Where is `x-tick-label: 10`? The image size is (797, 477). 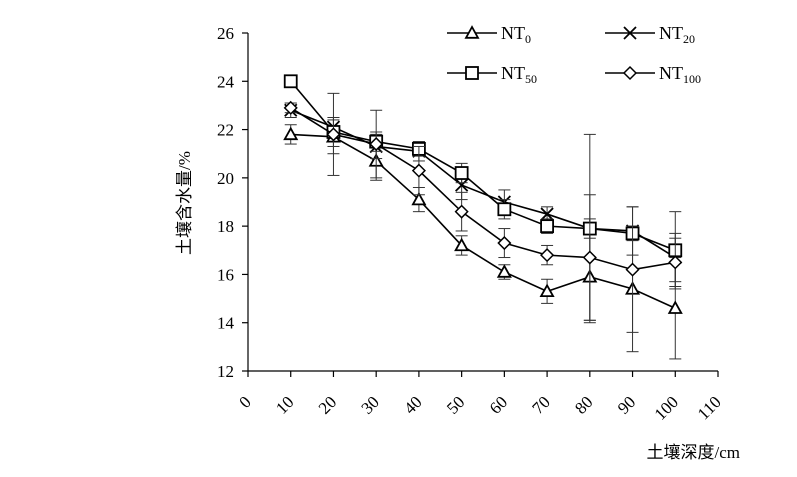 x-tick-label: 10 is located at coordinates (284, 404).